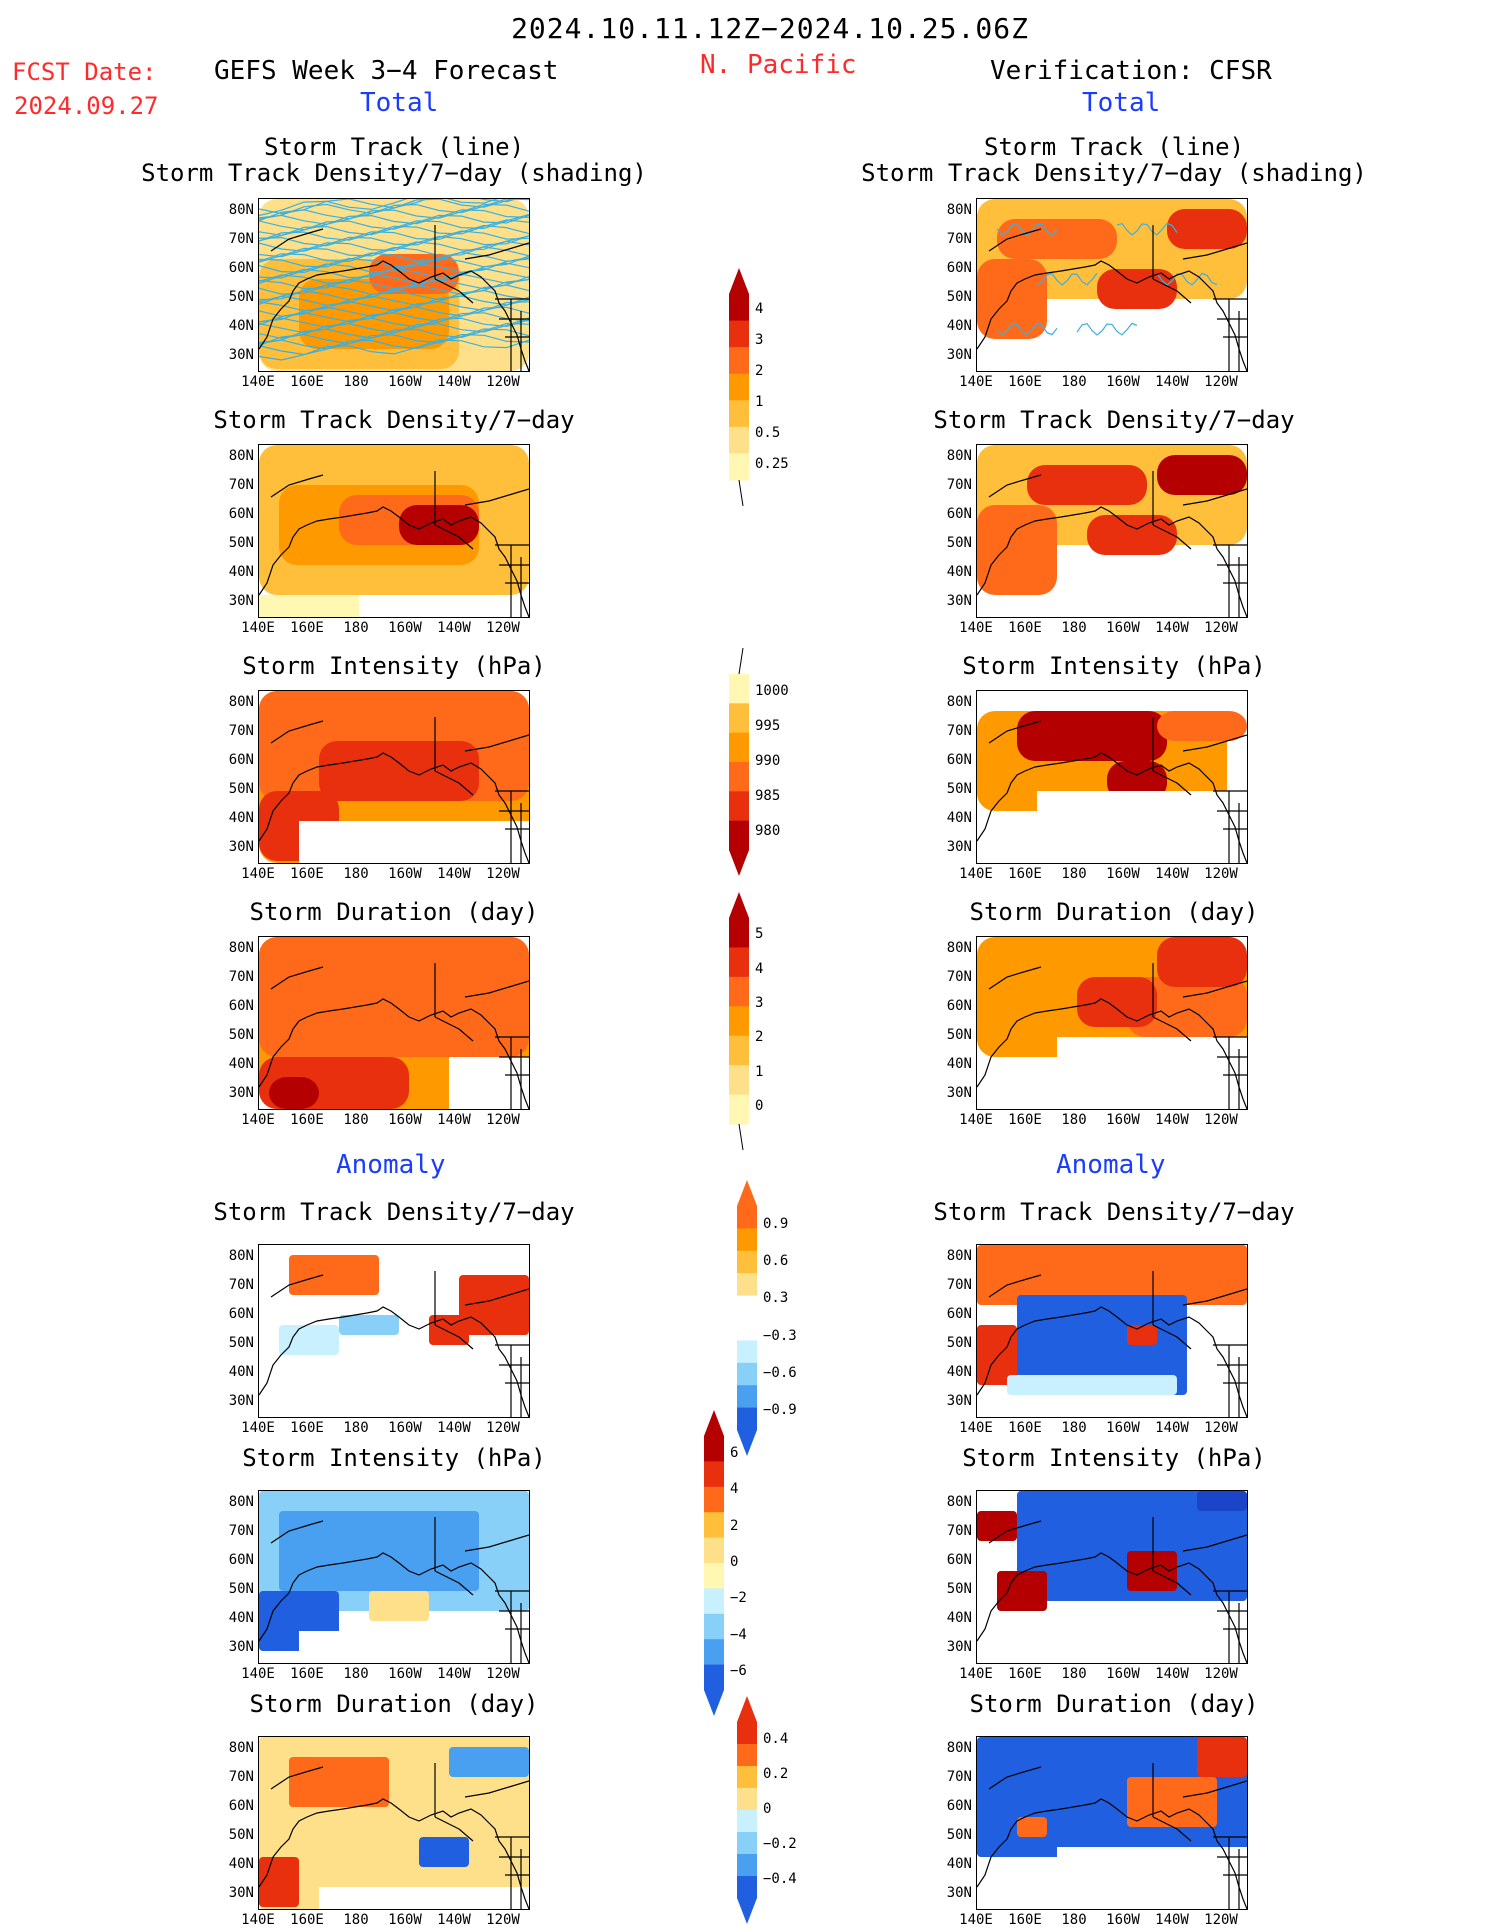 The width and height of the screenshot is (1487, 1928). What do you see at coordinates (768, 796) in the screenshot?
I see `colorbar-tick-label: 985` at bounding box center [768, 796].